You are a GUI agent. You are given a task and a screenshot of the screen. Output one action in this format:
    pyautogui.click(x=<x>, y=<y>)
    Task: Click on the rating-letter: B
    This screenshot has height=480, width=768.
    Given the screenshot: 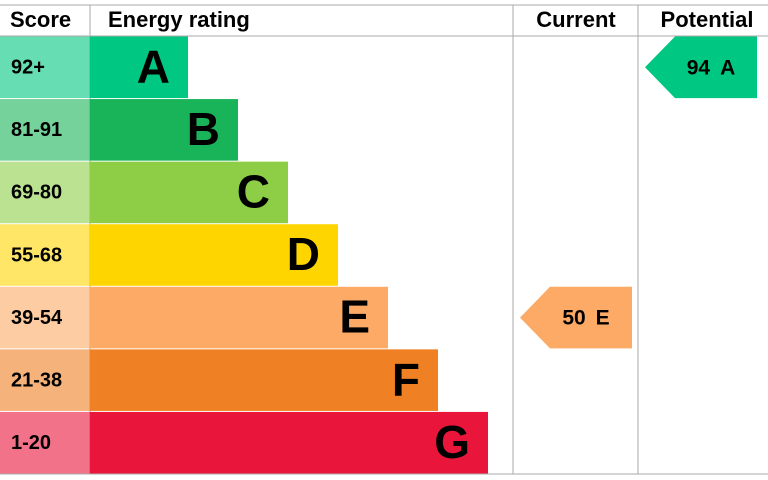 What is the action you would take?
    pyautogui.click(x=203, y=129)
    